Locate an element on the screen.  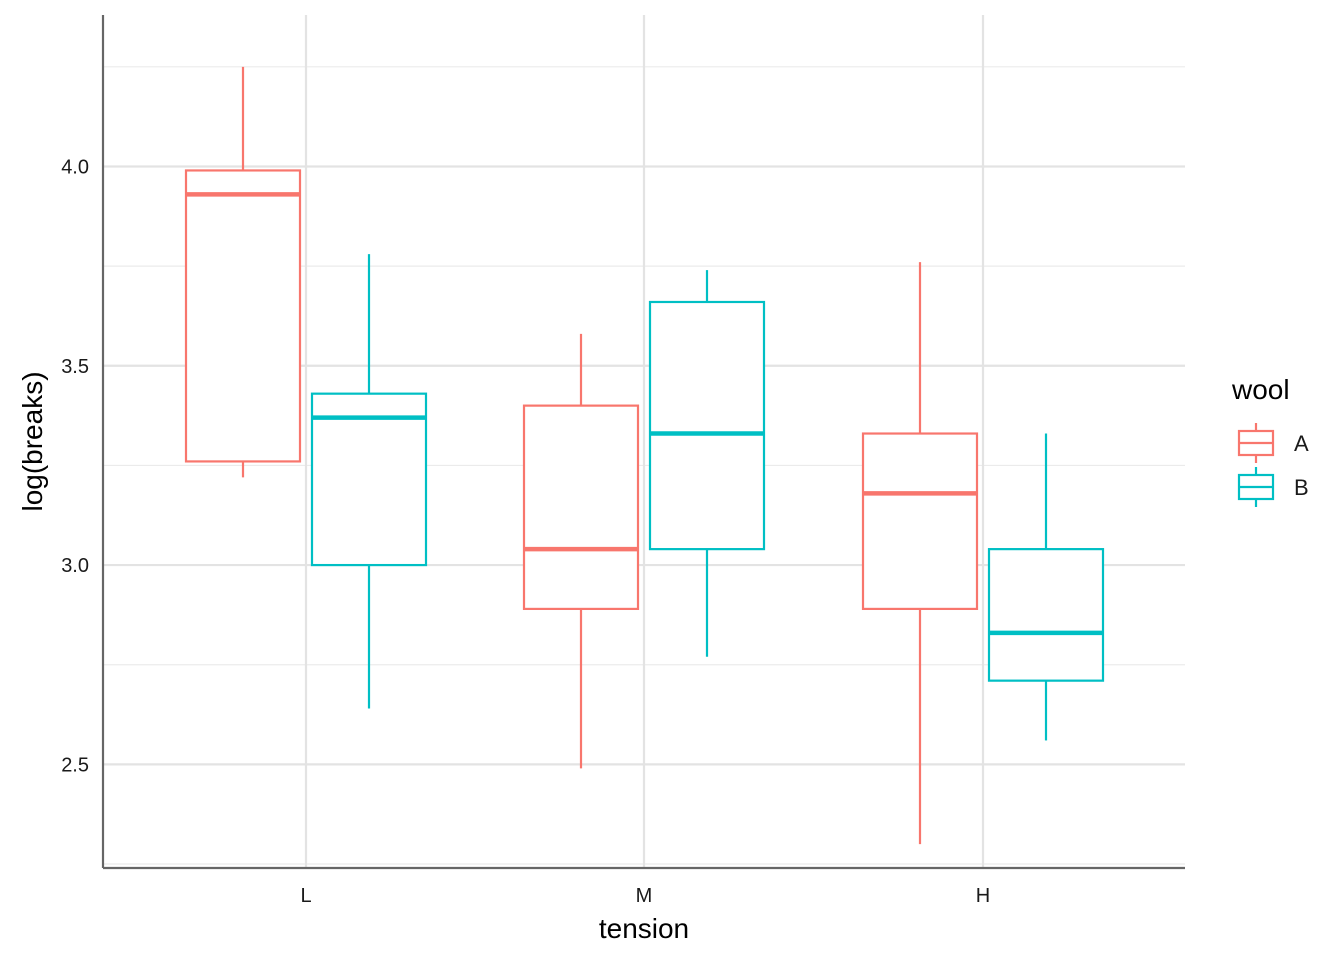
x-tick-label: H is located at coordinates (983, 896).